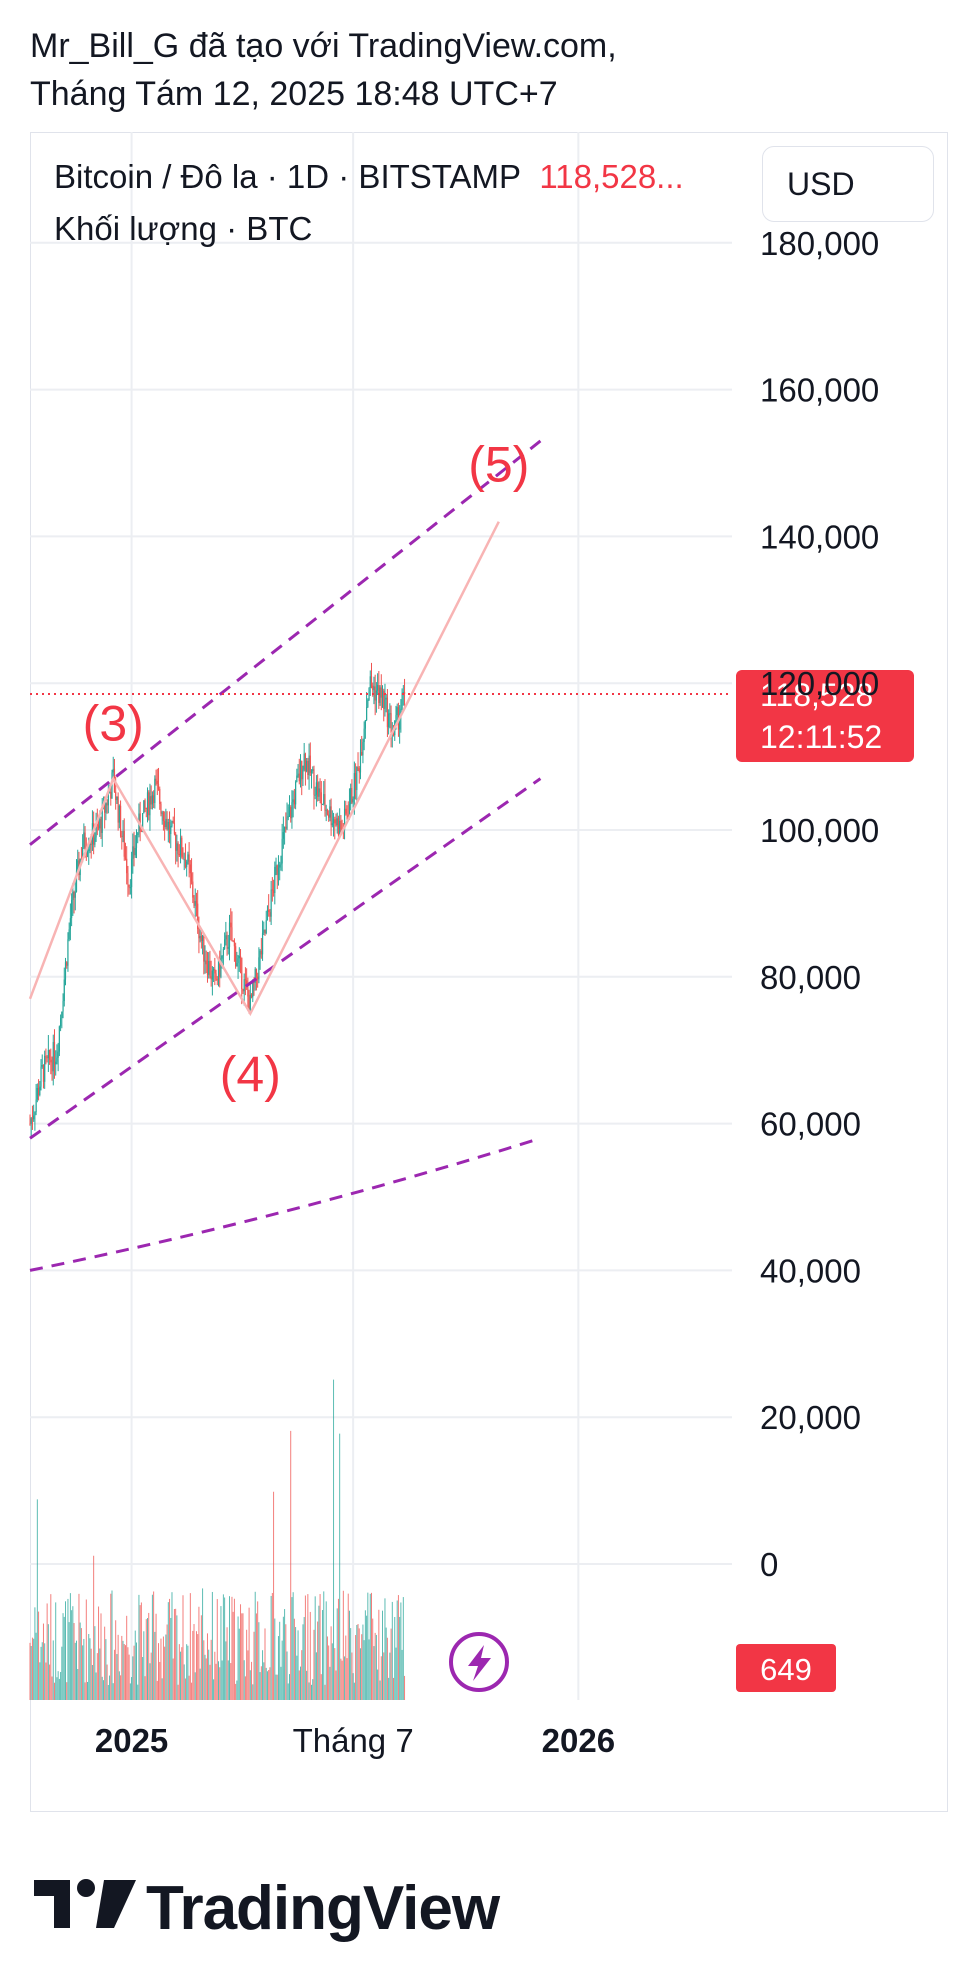 The width and height of the screenshot is (972, 1986). Describe the element at coordinates (769, 1564) in the screenshot. I see `y-tick-label: 0` at that location.